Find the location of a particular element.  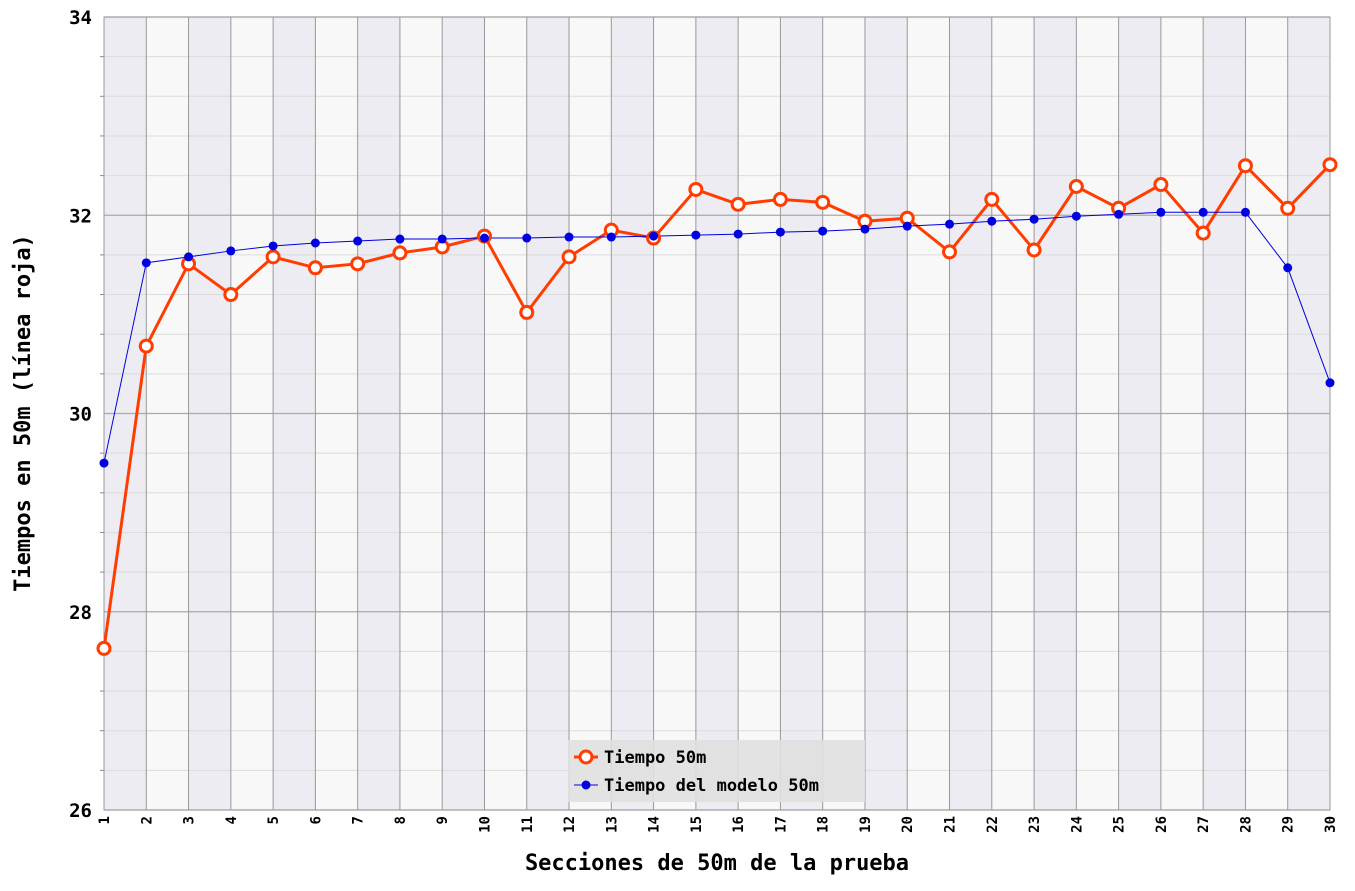

x-tick-label: 1 is located at coordinates (105, 820).